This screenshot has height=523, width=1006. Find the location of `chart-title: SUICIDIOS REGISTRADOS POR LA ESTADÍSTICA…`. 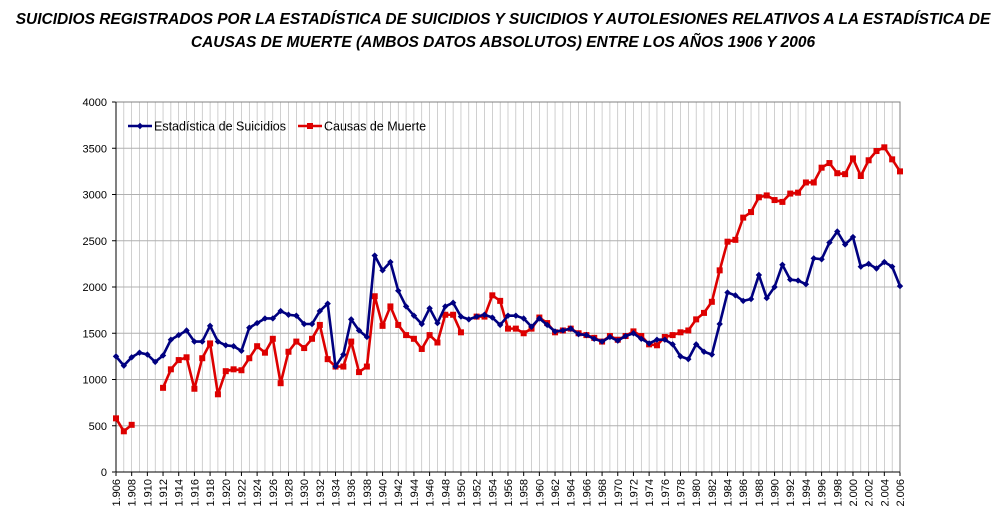

chart-title: SUICIDIOS REGISTRADOS POR LA ESTADÍSTICA… is located at coordinates (503, 31).